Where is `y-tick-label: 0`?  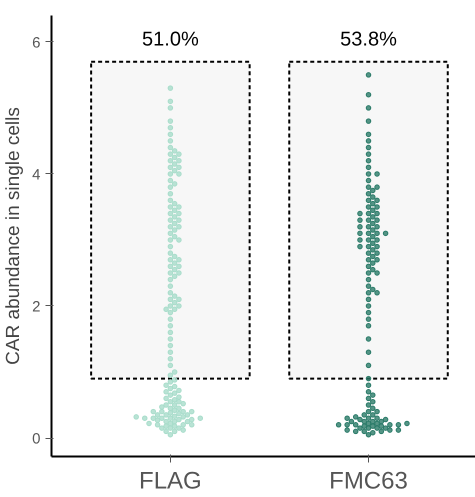
y-tick-label: 0 is located at coordinates (36, 439).